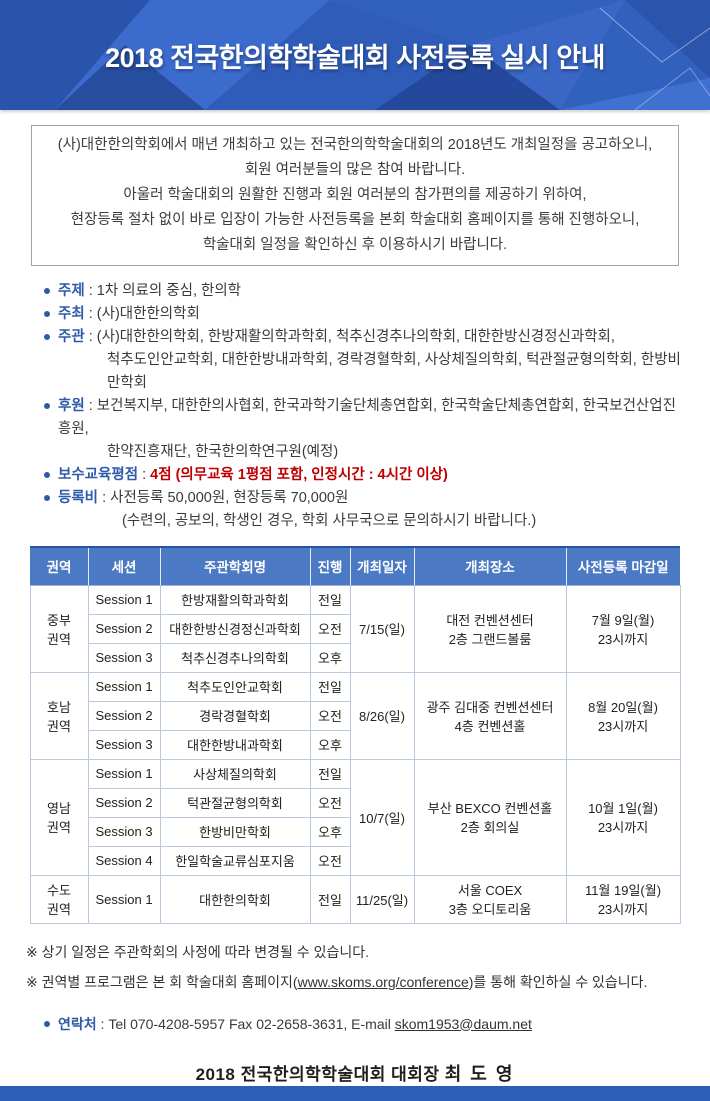  Describe the element at coordinates (330, 773) in the screenshot. I see `time-cell: 전일` at that location.